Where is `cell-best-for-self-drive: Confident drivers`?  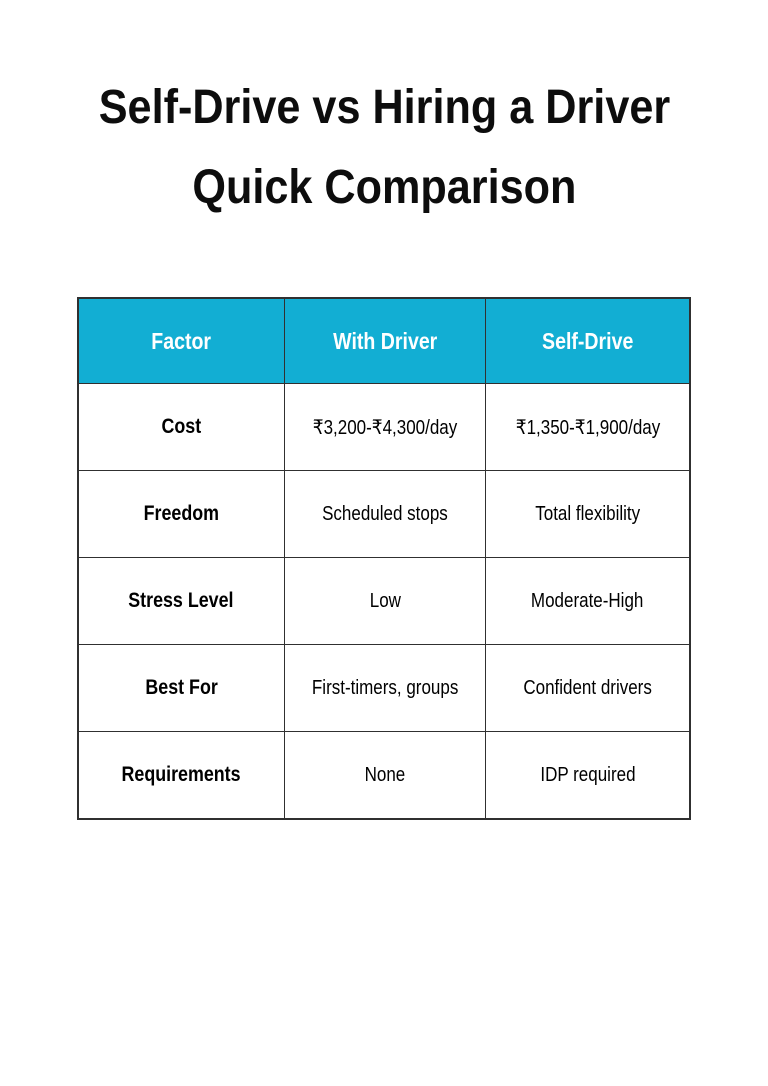
cell-best-for-self-drive: Confident drivers is located at coordinates (588, 688).